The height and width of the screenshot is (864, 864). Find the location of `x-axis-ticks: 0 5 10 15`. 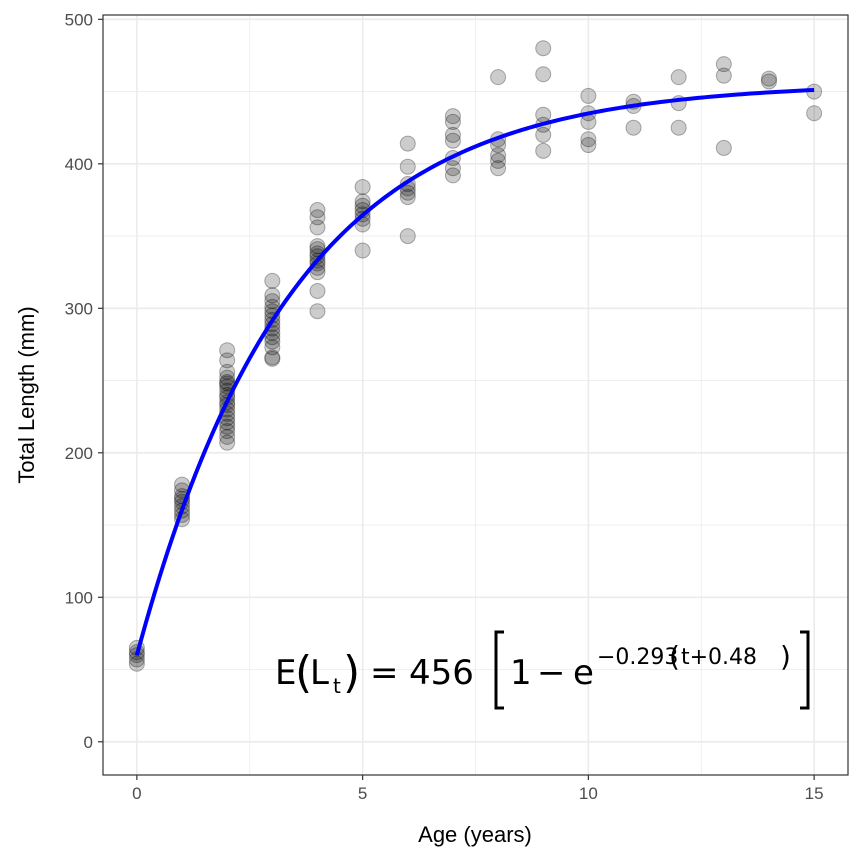

x-axis-ticks: 0 5 10 15 is located at coordinates (478, 789).